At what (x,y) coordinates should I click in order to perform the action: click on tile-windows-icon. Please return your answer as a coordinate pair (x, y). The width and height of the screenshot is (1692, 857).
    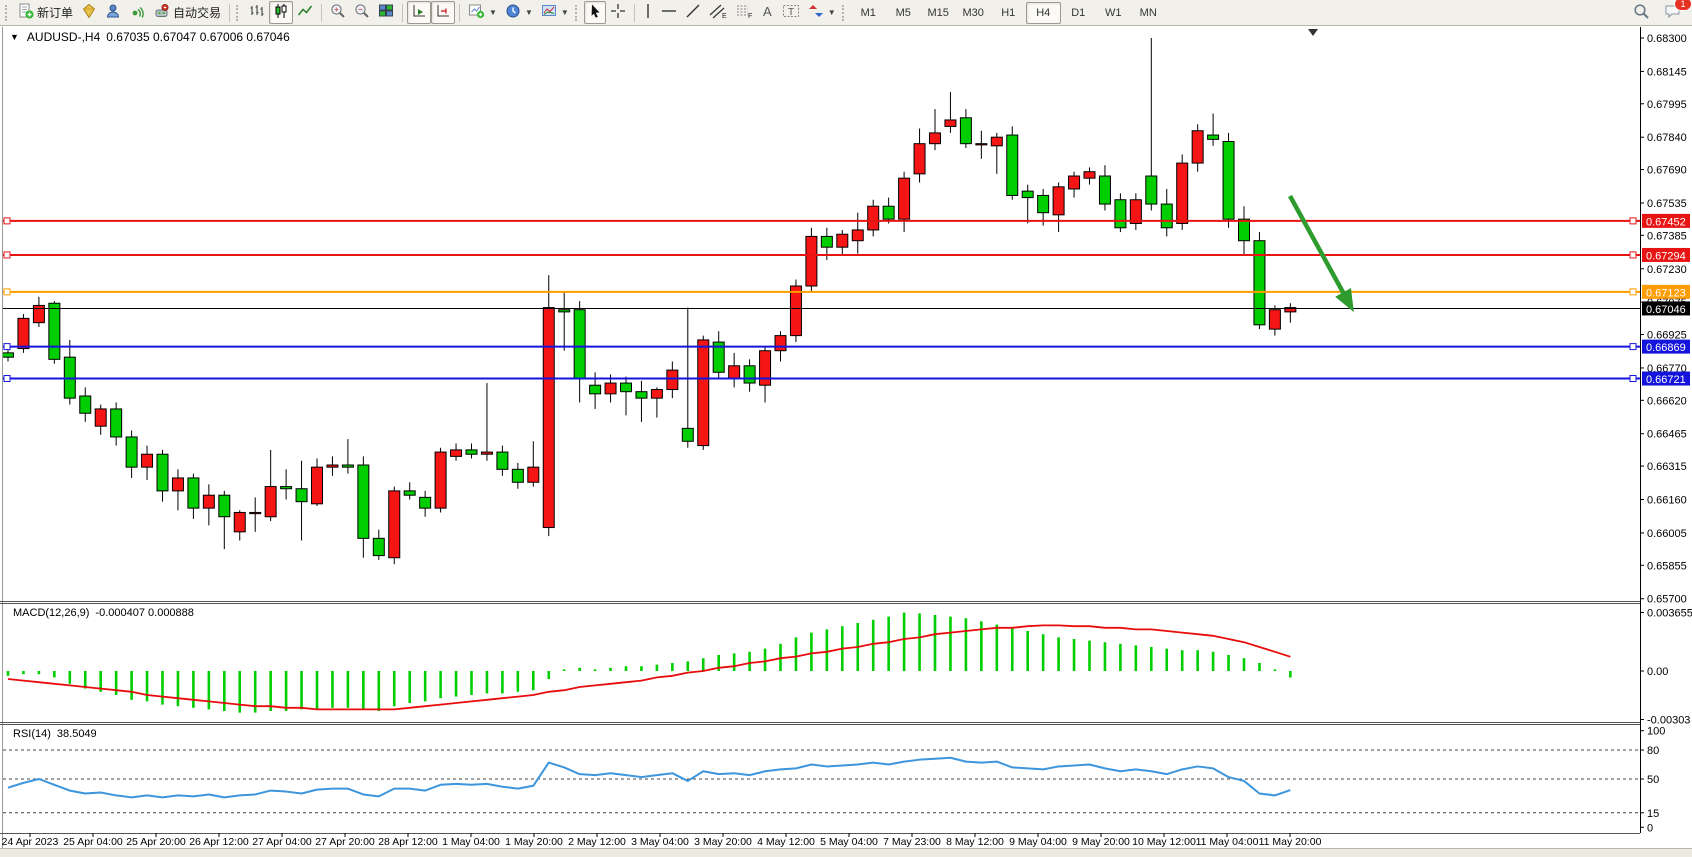
    Looking at the image, I should click on (386, 12).